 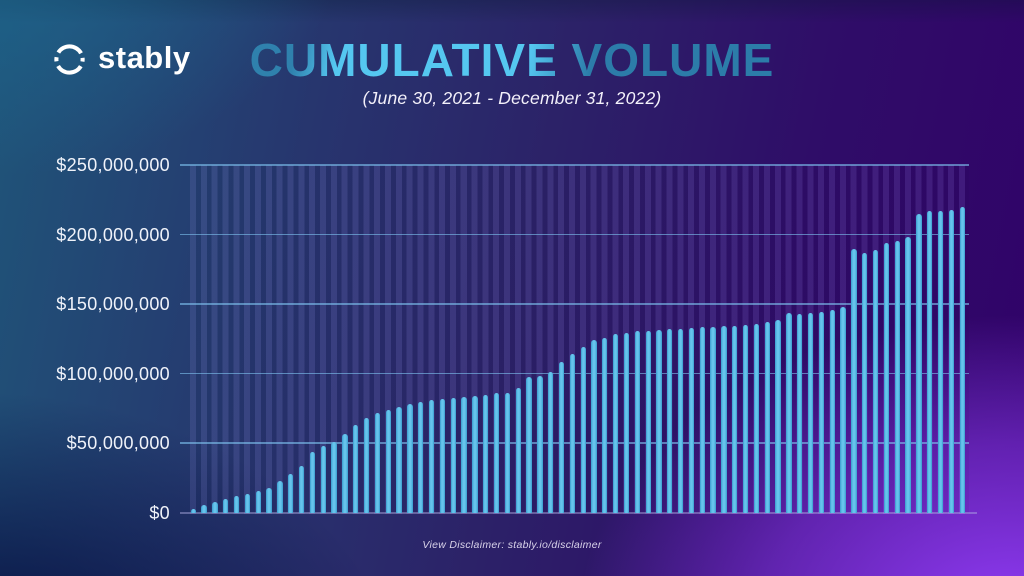 What do you see at coordinates (144, 57) in the screenshot?
I see `brand-name: stably` at bounding box center [144, 57].